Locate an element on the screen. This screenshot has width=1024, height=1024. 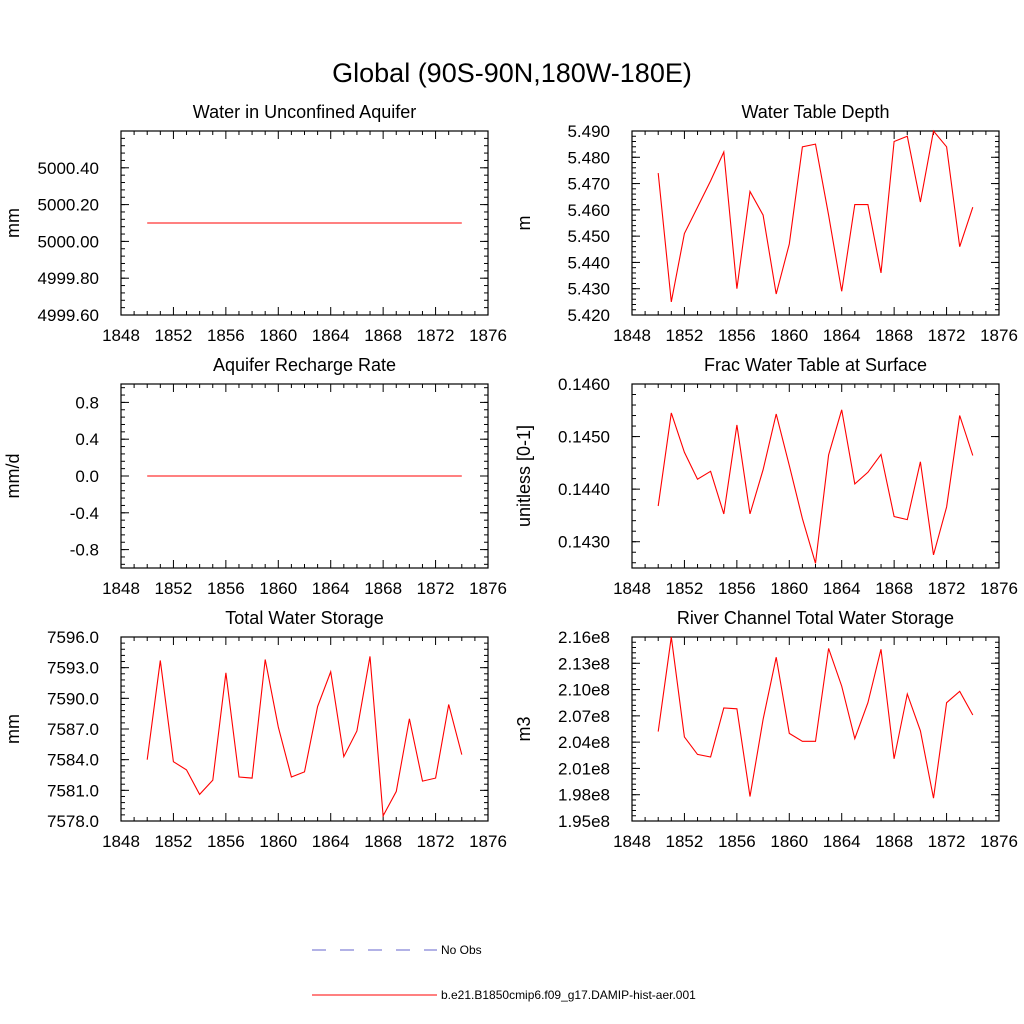
y-tick-label: 5.430 is located at coordinates (588, 289).